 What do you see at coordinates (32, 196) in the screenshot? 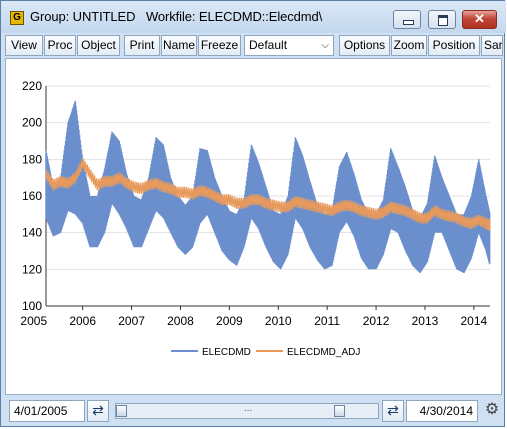
I see `y-tick-label: 160` at bounding box center [32, 196].